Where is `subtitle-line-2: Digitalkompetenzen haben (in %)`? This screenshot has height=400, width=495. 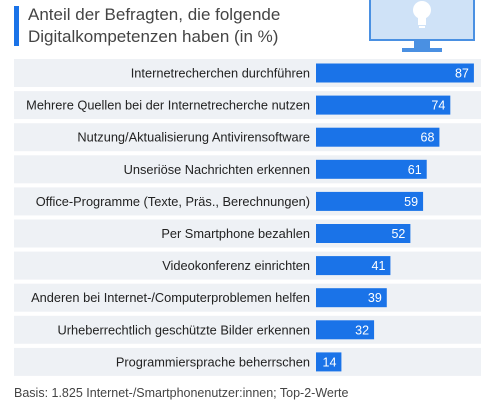 subtitle-line-2: Digitalkompetenzen haben (in %) is located at coordinates (153, 36).